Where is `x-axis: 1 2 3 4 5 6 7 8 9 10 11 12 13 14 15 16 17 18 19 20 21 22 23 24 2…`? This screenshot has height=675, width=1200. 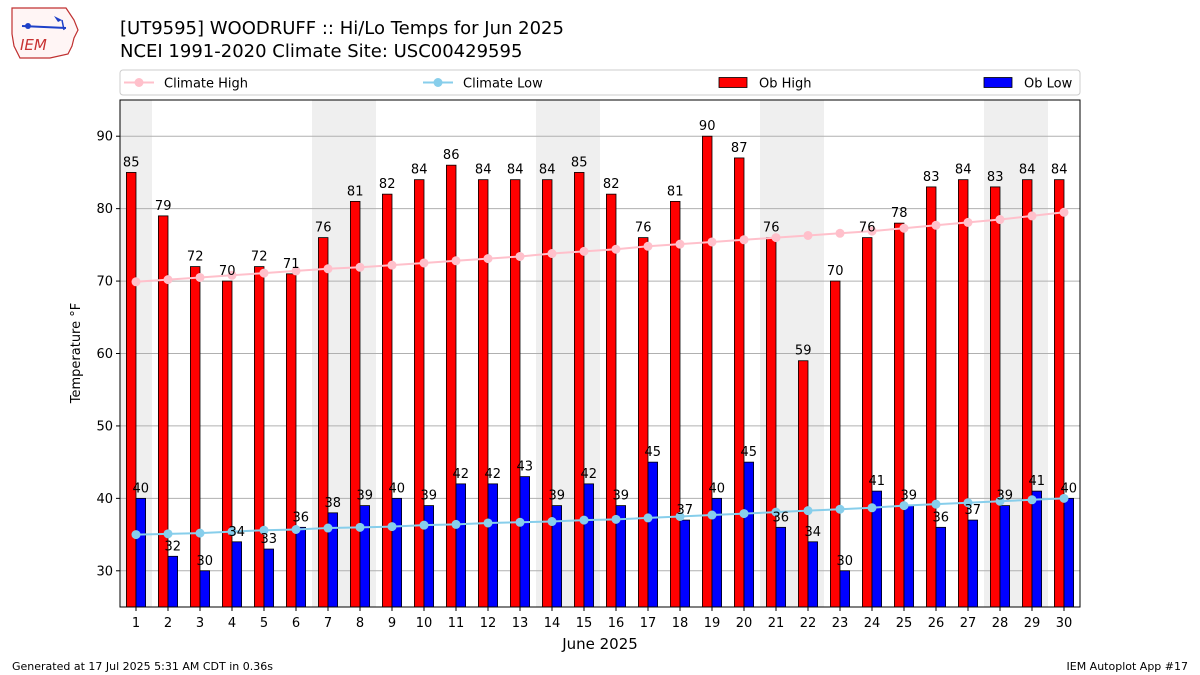 x-axis: 1 2 3 4 5 6 7 8 9 10 11 12 13 14 15 16 17 18 19 20 21 22 23 24 2… is located at coordinates (602, 619).